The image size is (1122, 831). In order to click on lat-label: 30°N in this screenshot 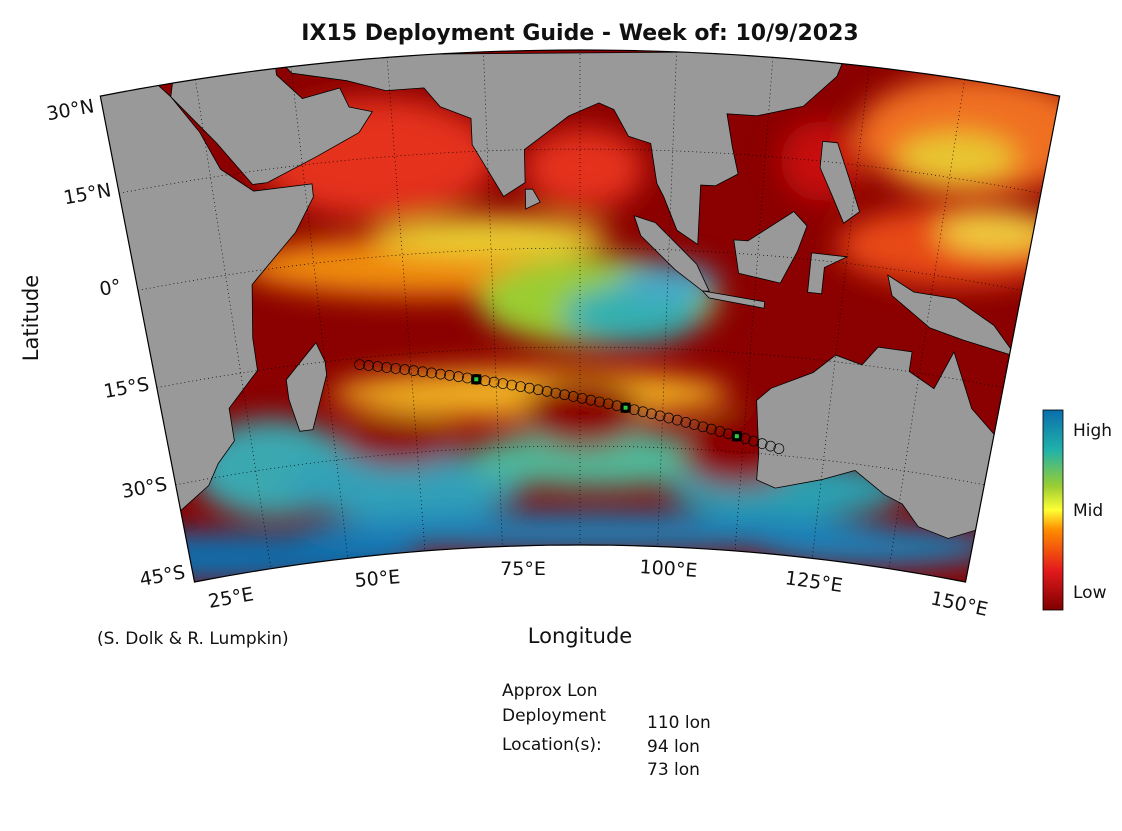, I will do `click(70, 110)`.